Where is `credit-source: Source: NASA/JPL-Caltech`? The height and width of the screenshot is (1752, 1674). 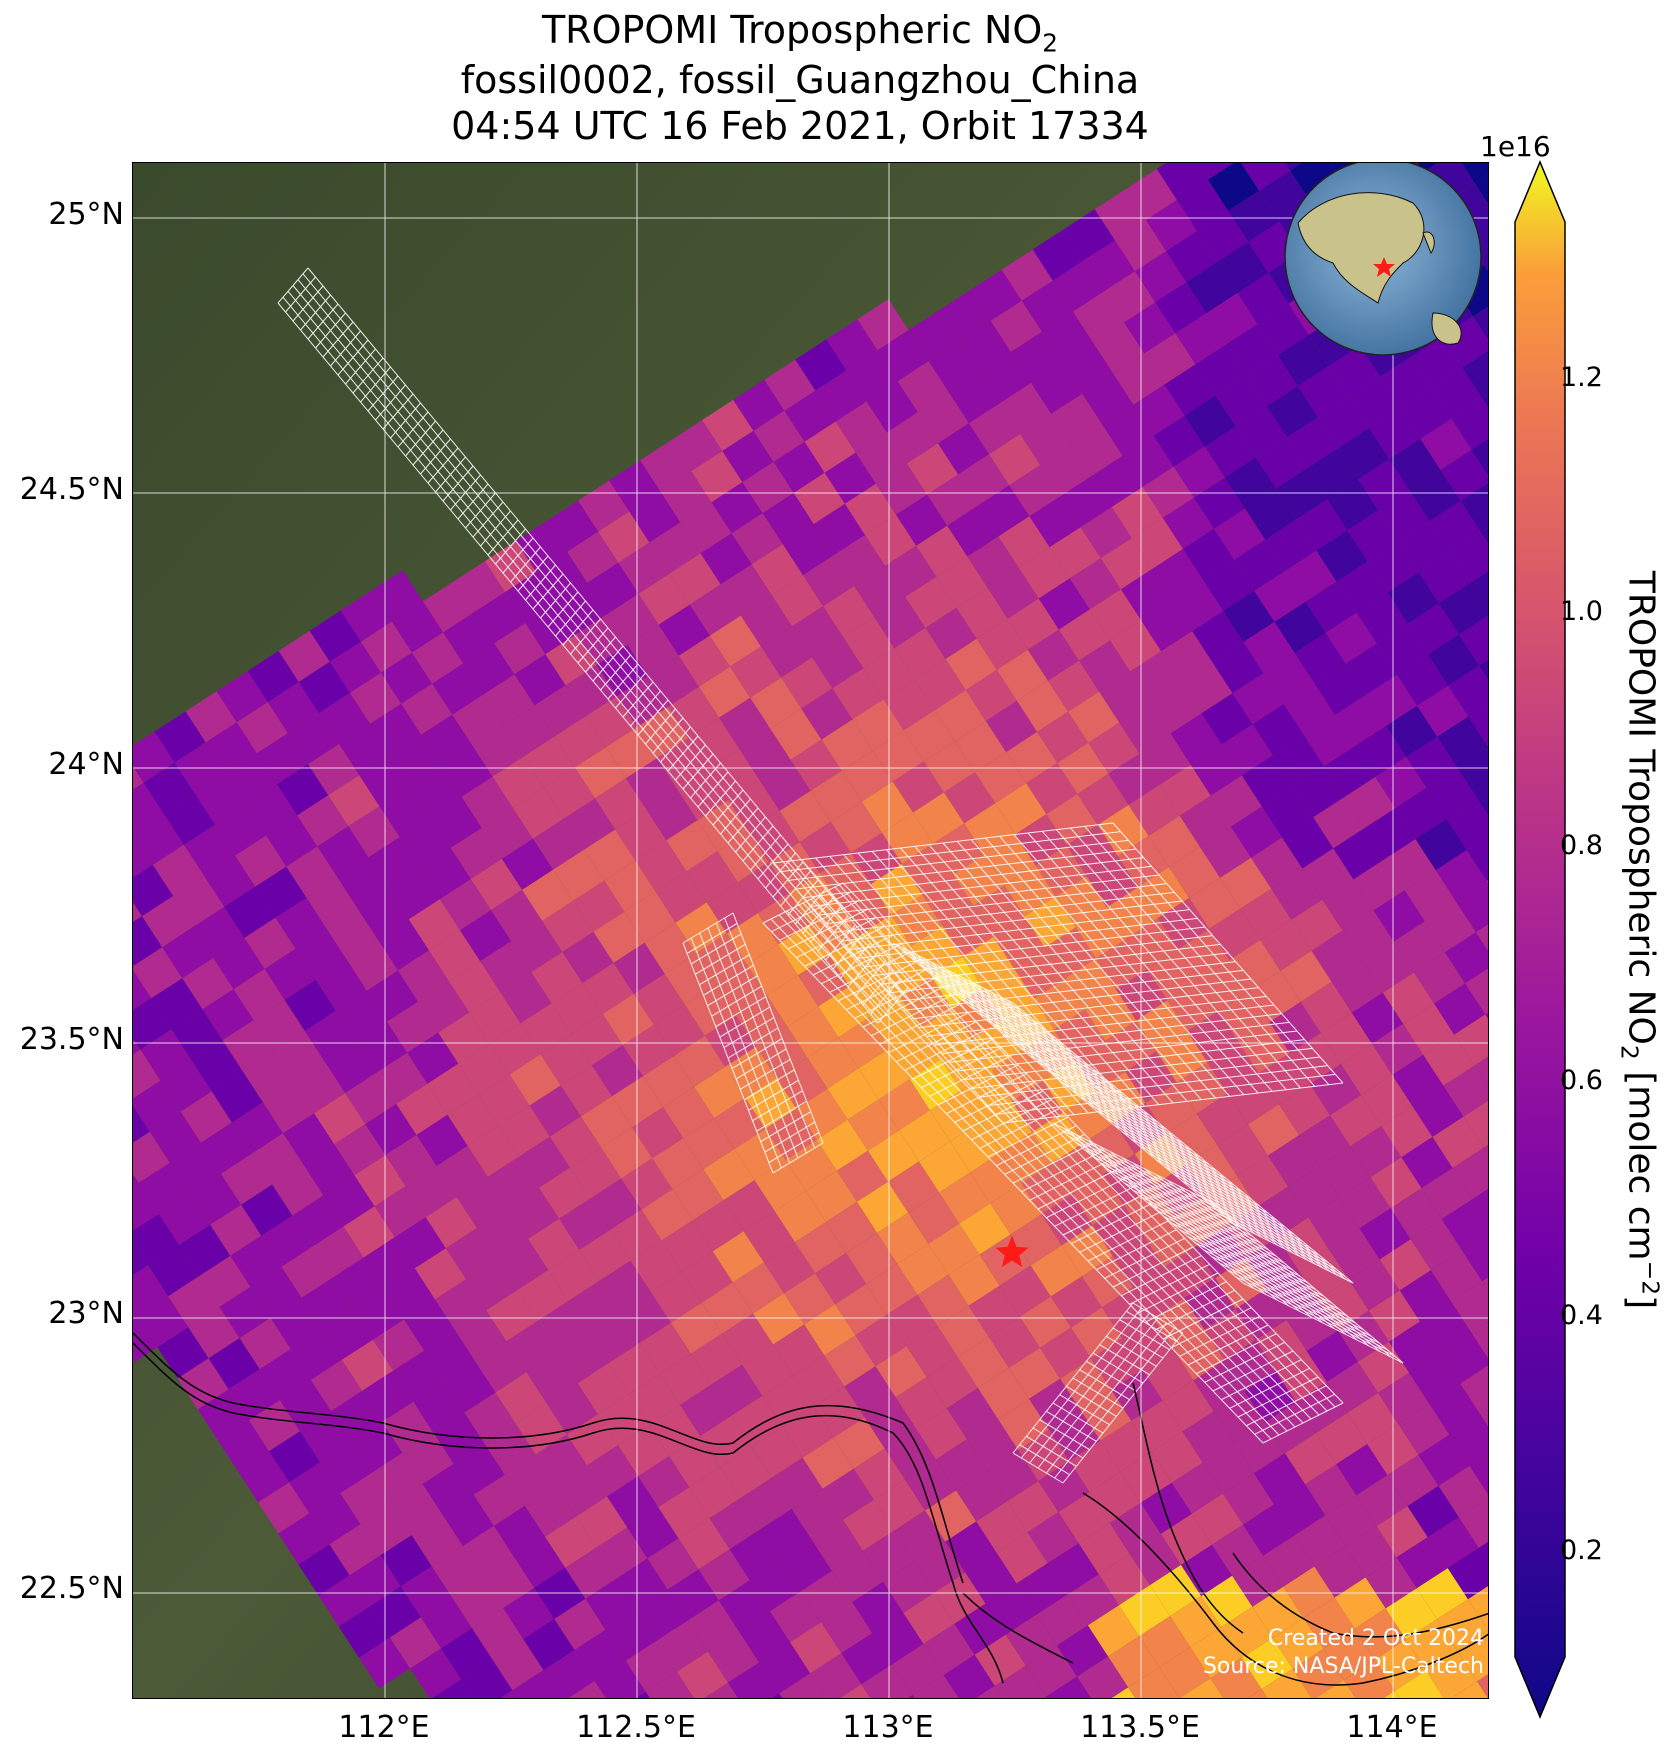 credit-source: Source: NASA/JPL-Caltech is located at coordinates (1343, 1666).